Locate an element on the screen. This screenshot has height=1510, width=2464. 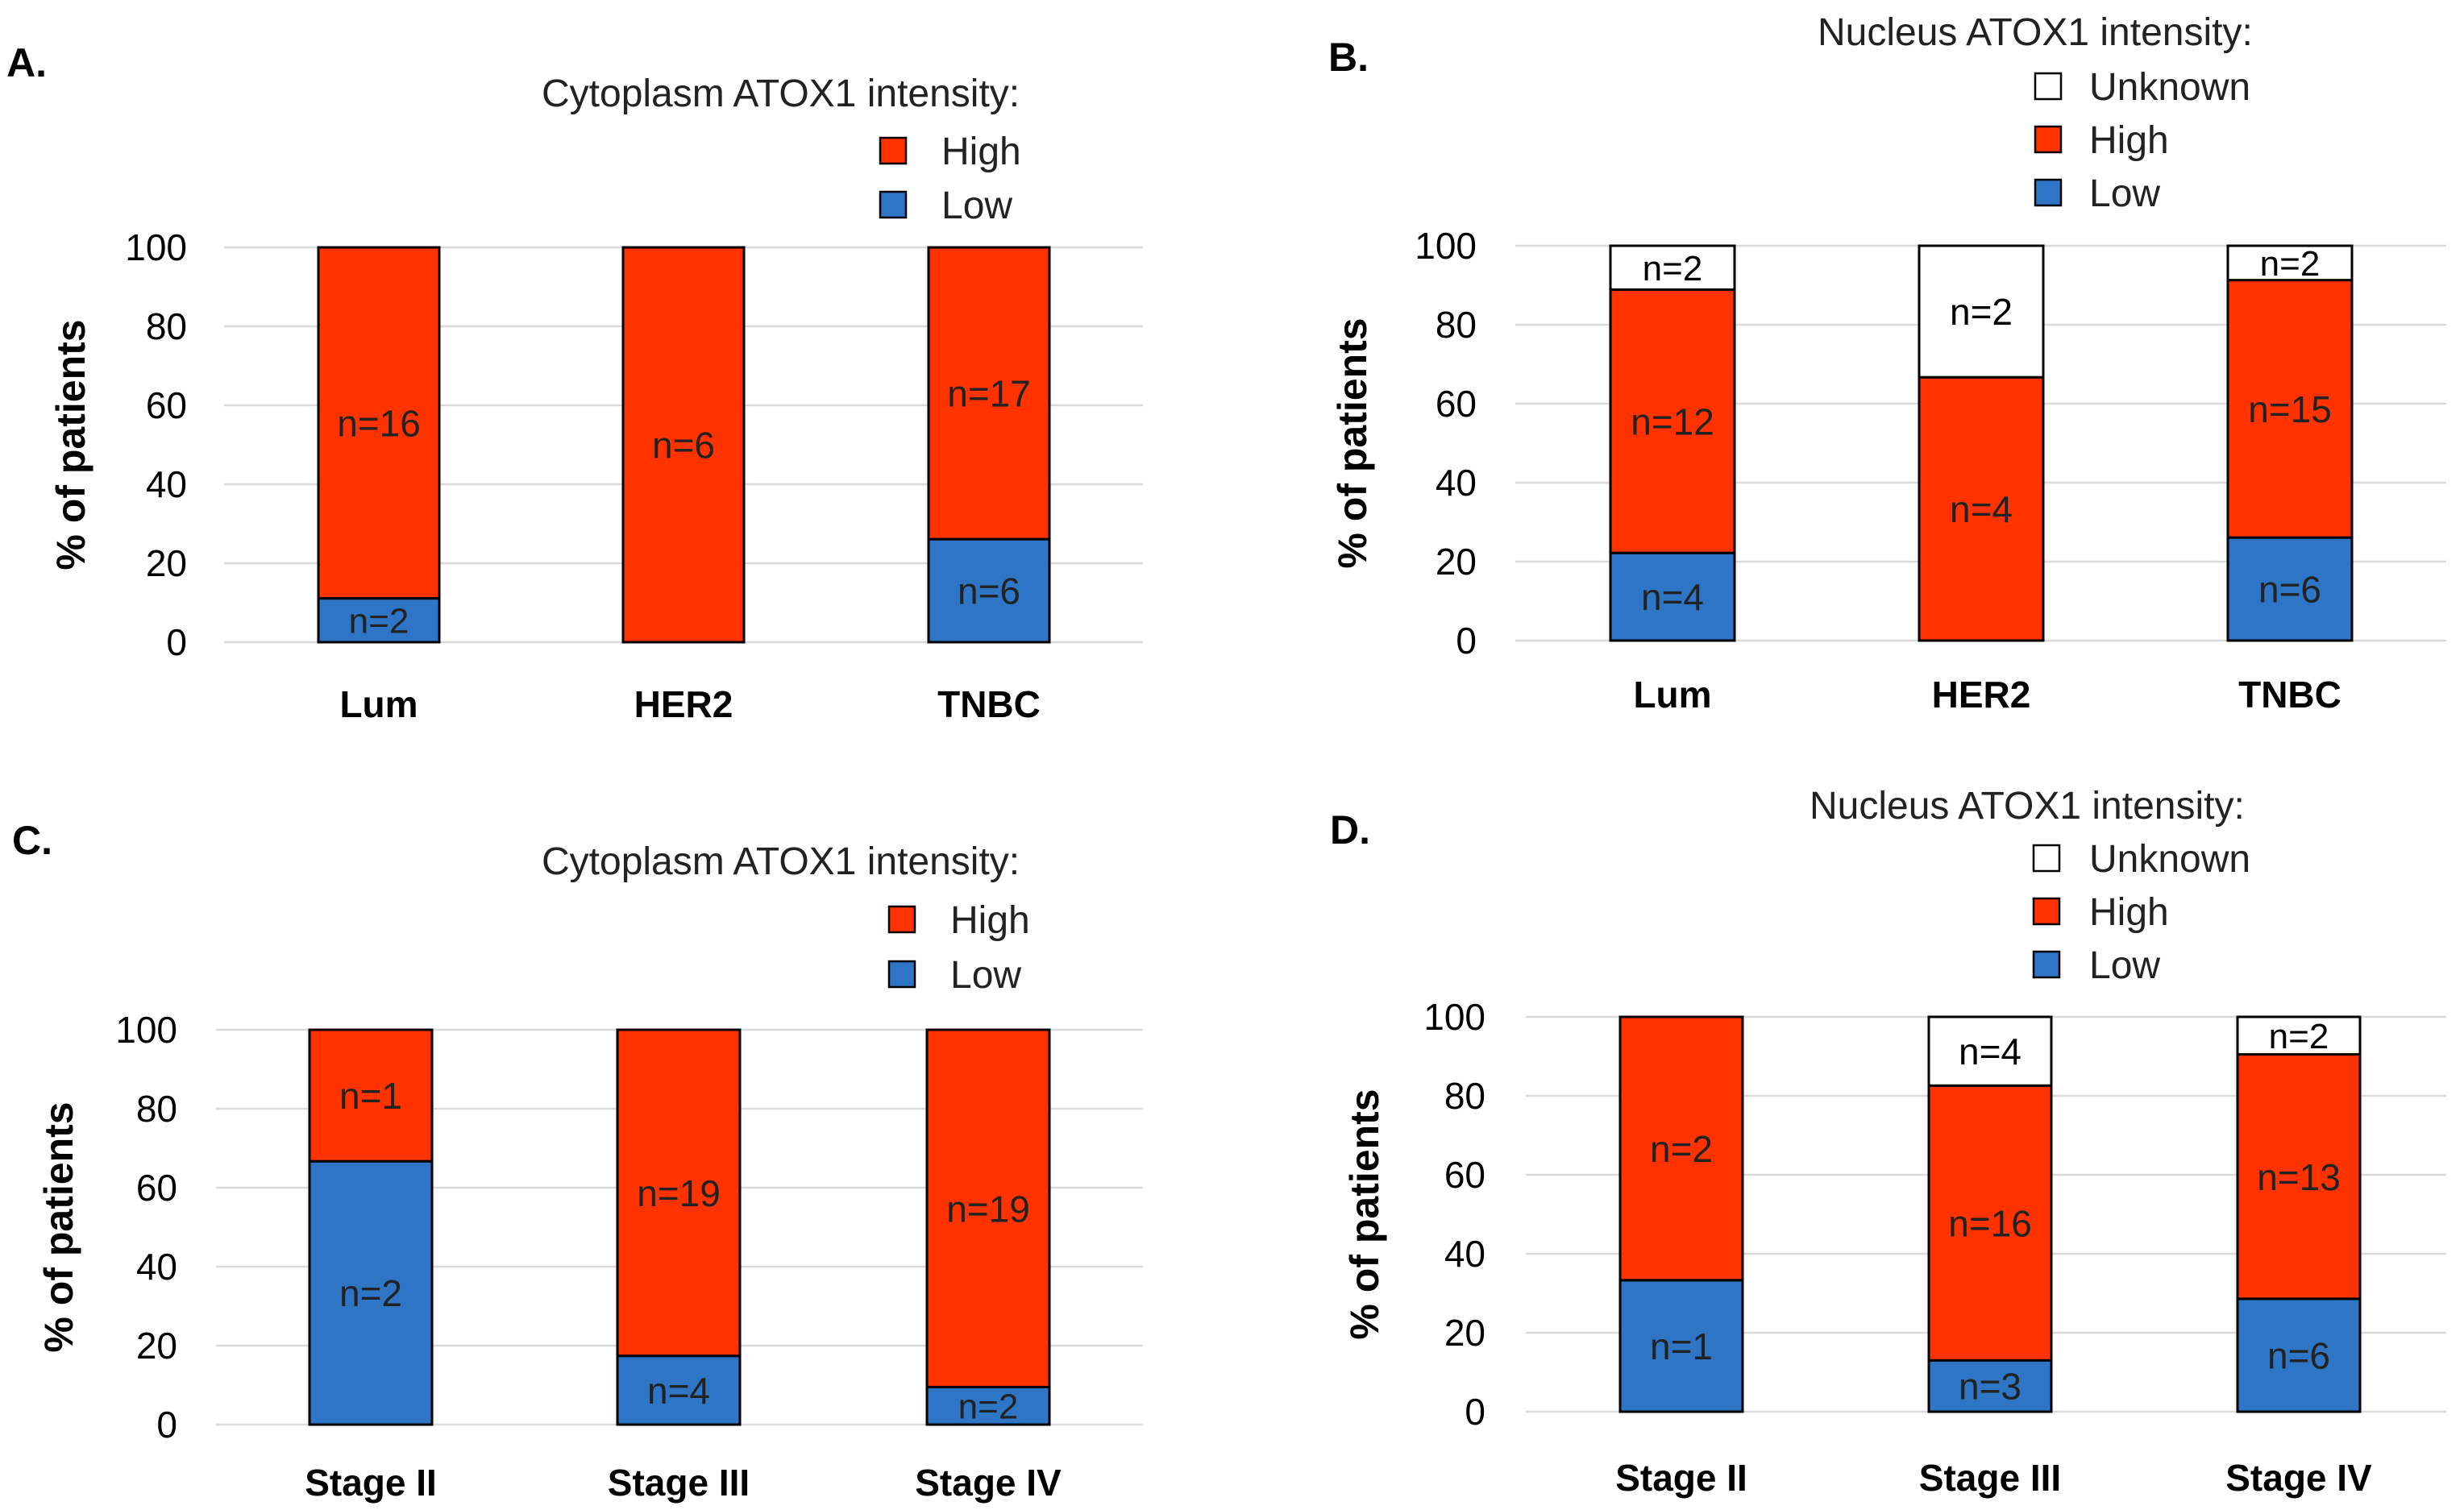
data-label: n=13 is located at coordinates (2299, 1177).